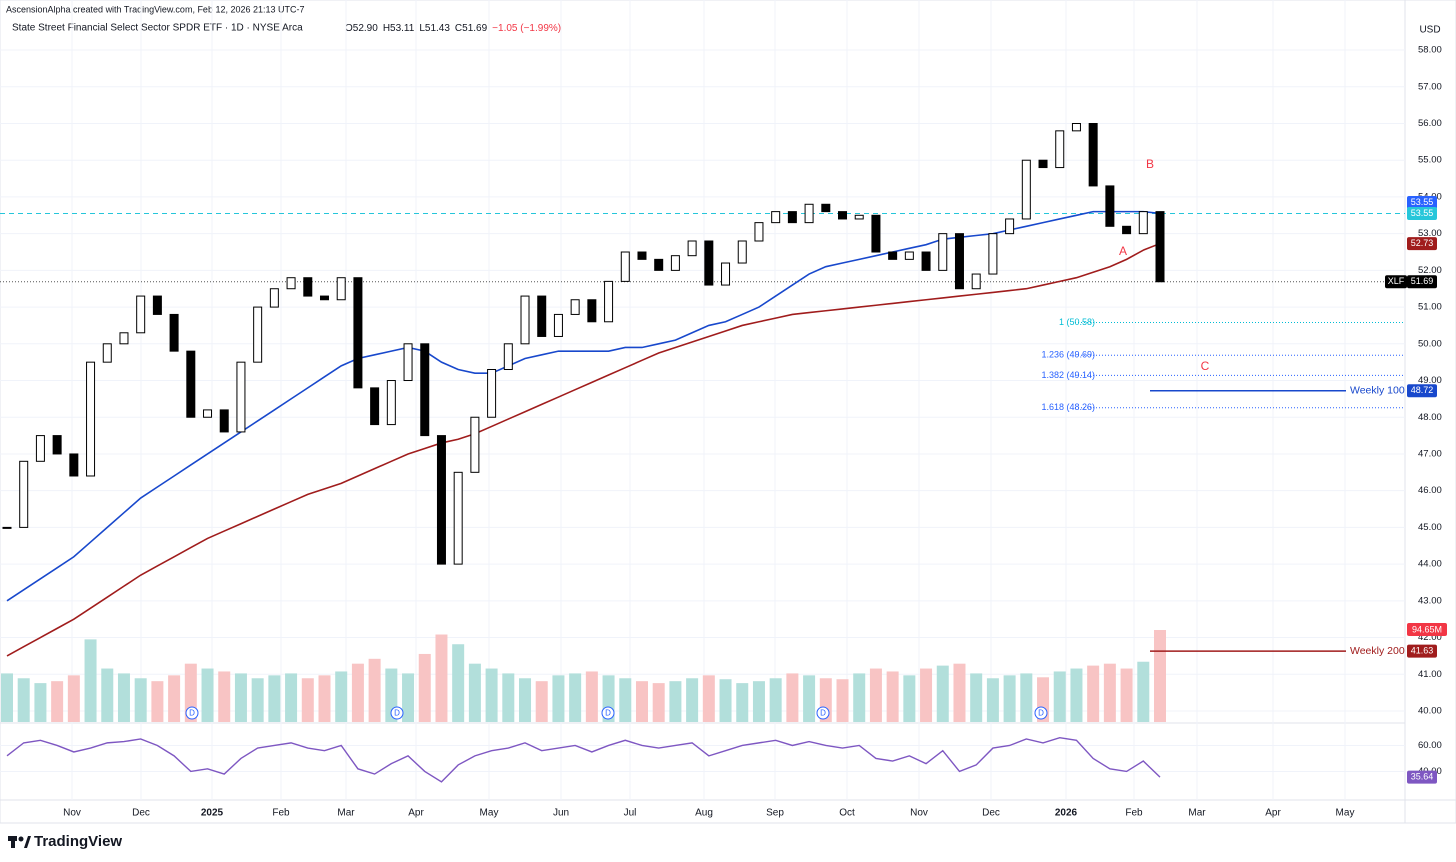 The width and height of the screenshot is (1456, 862). Describe the element at coordinates (1077, 322) in the screenshot. I see `fib-label: 1 (50.58)` at that location.